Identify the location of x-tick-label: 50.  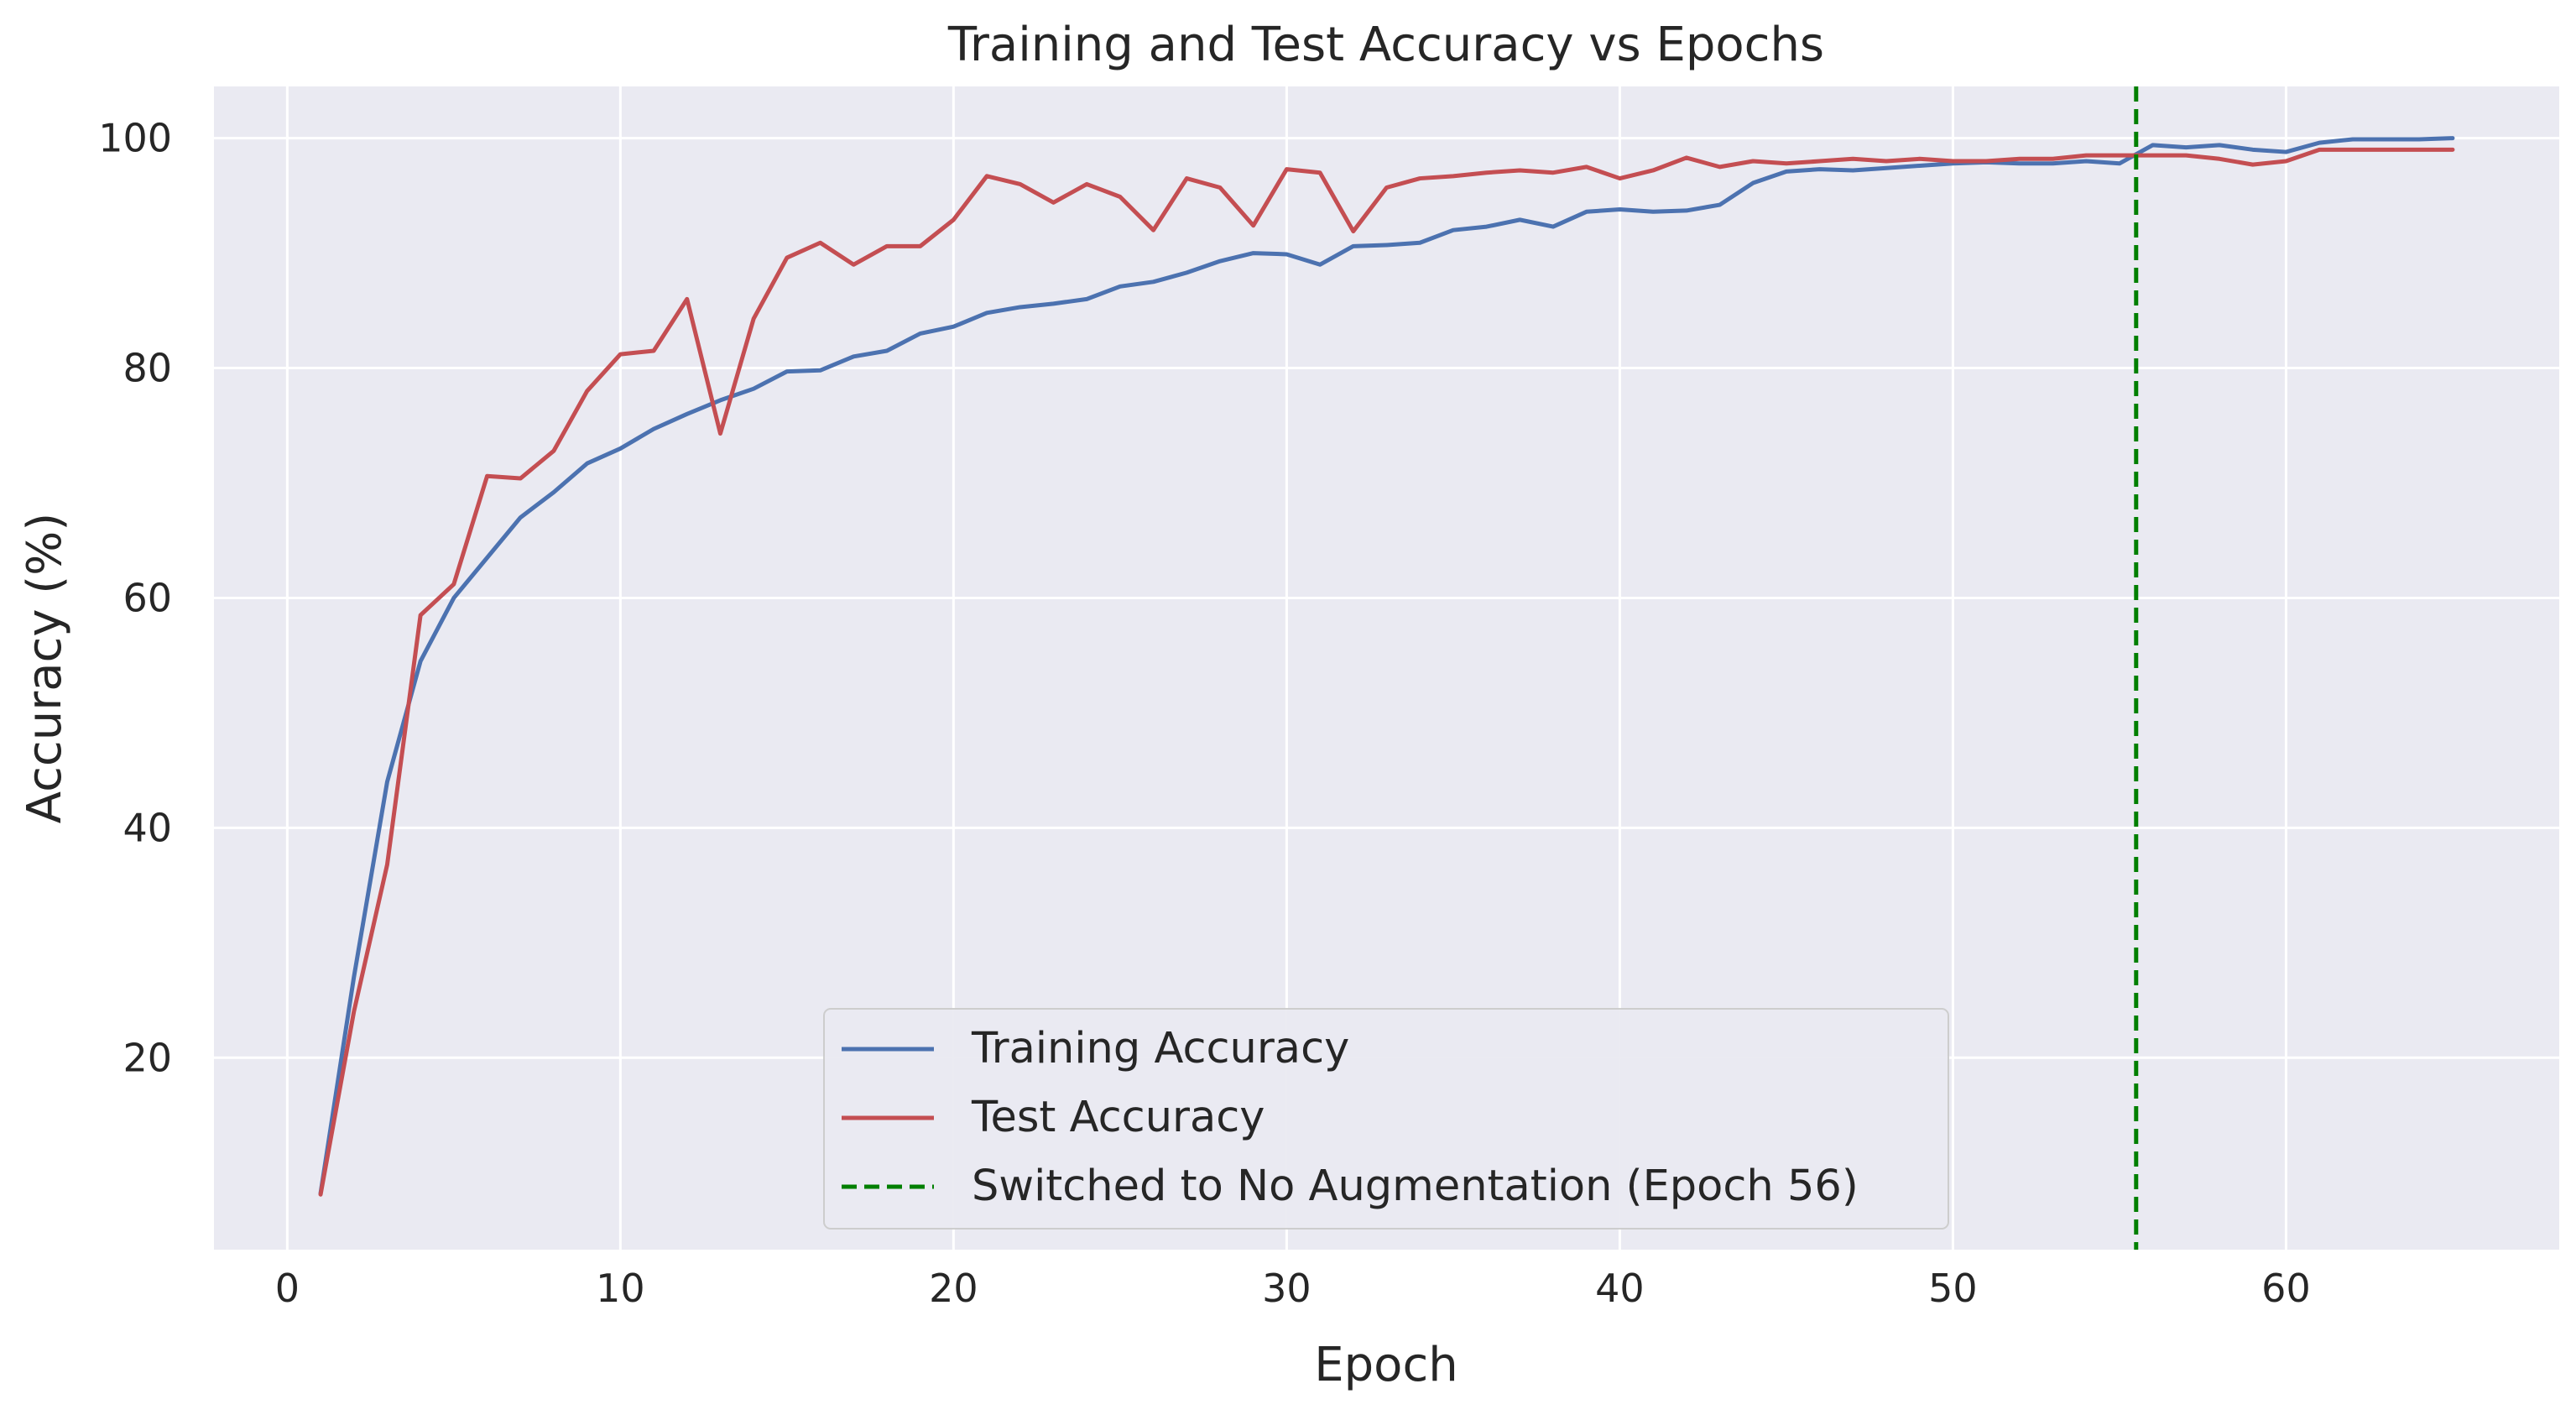
(1953, 1288).